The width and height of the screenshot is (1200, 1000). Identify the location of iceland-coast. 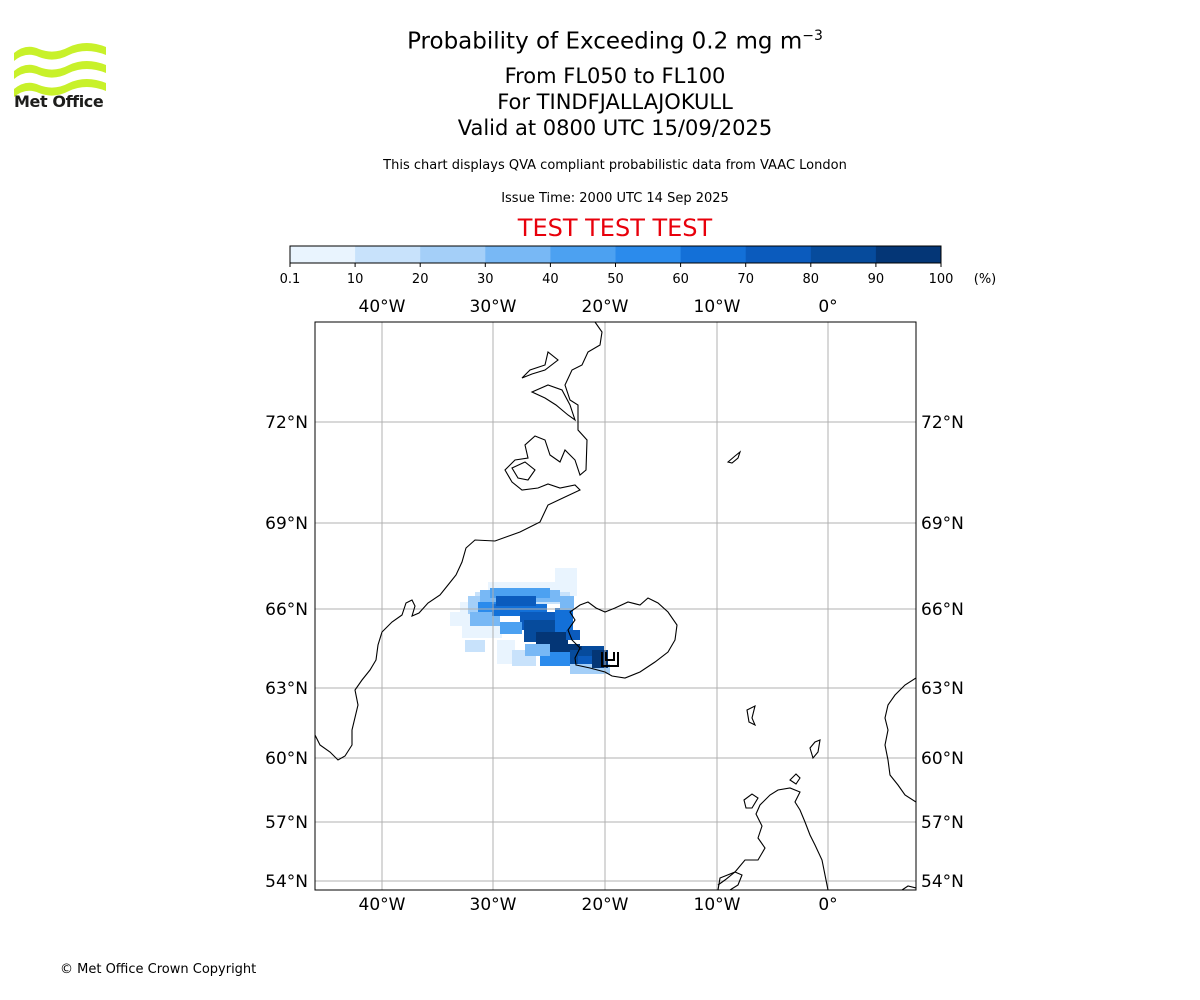
(622, 638).